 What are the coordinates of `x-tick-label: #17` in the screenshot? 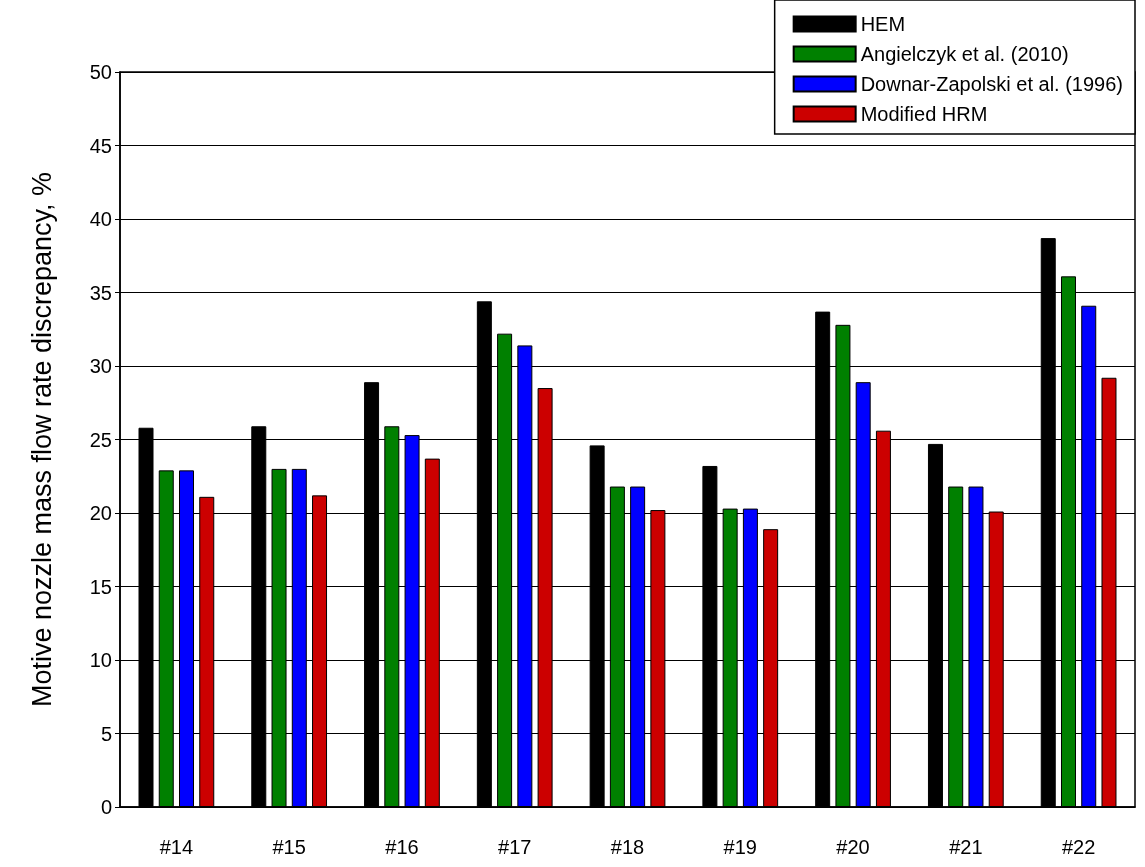 It's located at (515, 847).